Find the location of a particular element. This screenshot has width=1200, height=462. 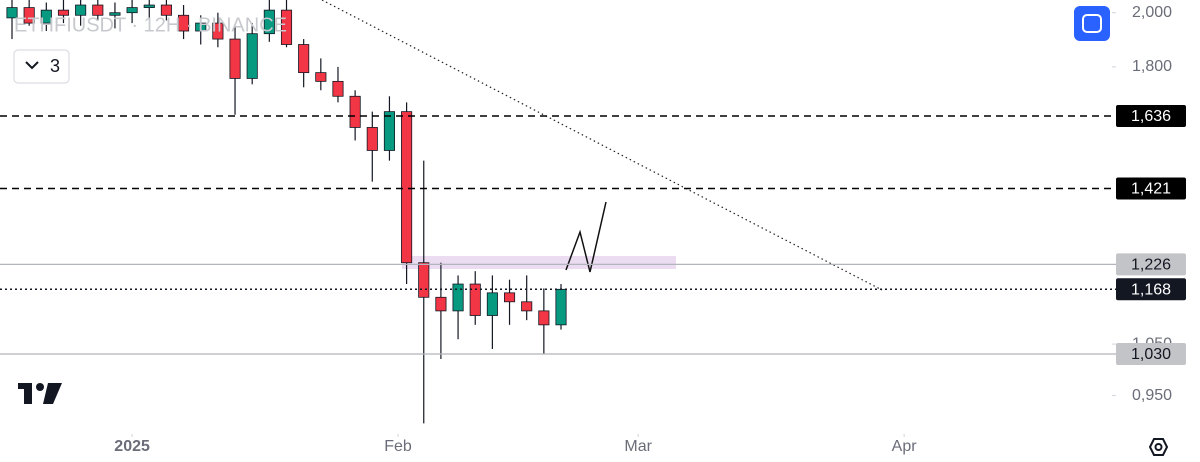

x-tick-label: Mar is located at coordinates (638, 446).